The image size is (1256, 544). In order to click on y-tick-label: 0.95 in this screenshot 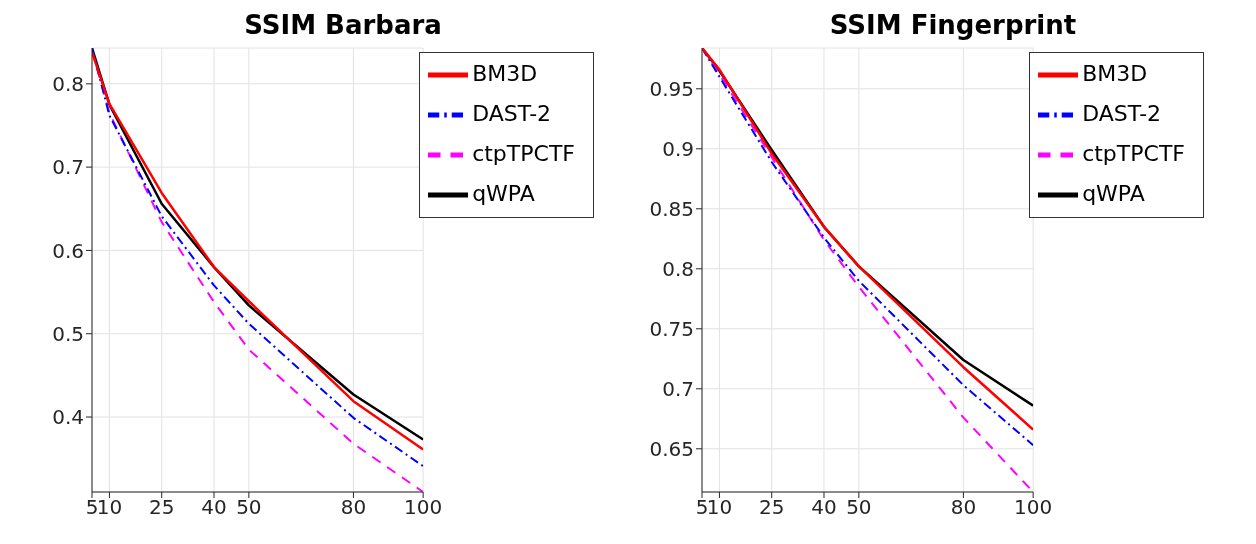, I will do `click(671, 88)`.